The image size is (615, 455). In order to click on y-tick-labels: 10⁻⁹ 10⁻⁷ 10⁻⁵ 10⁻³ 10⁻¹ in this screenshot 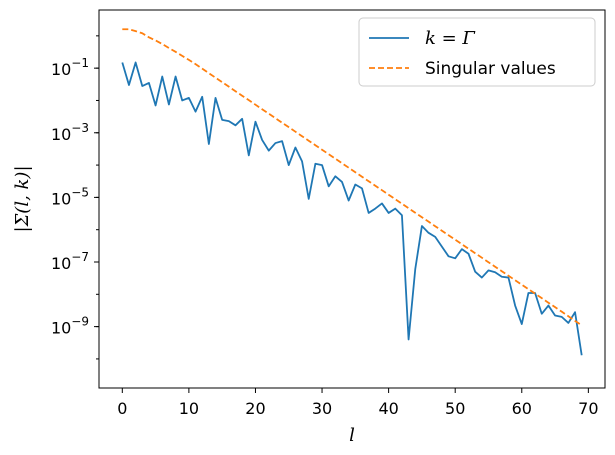, I will do `click(70, 196)`.